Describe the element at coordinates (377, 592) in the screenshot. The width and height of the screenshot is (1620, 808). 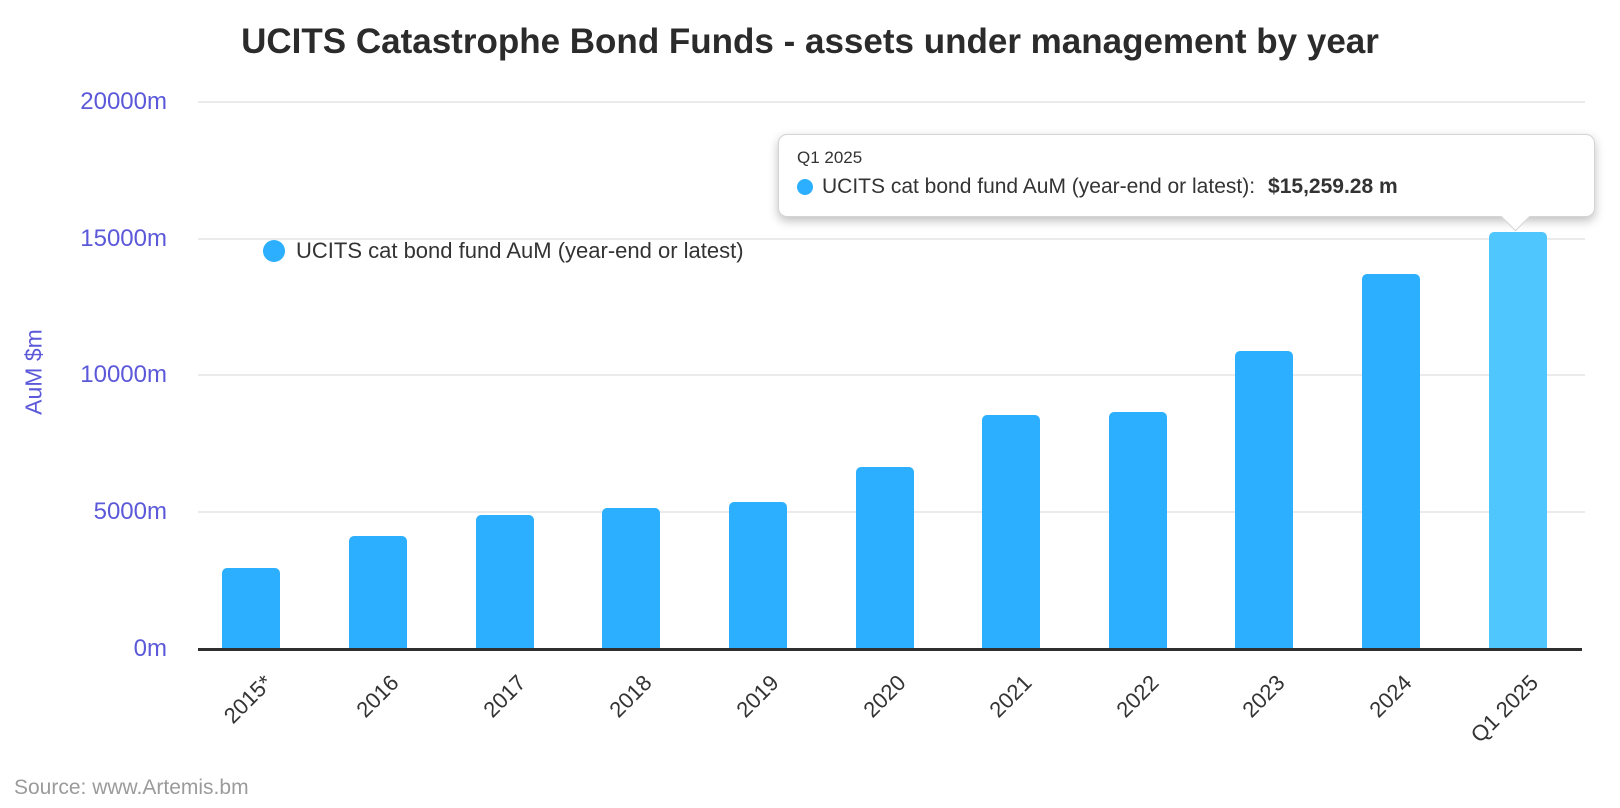
I see `bar-2016` at that location.